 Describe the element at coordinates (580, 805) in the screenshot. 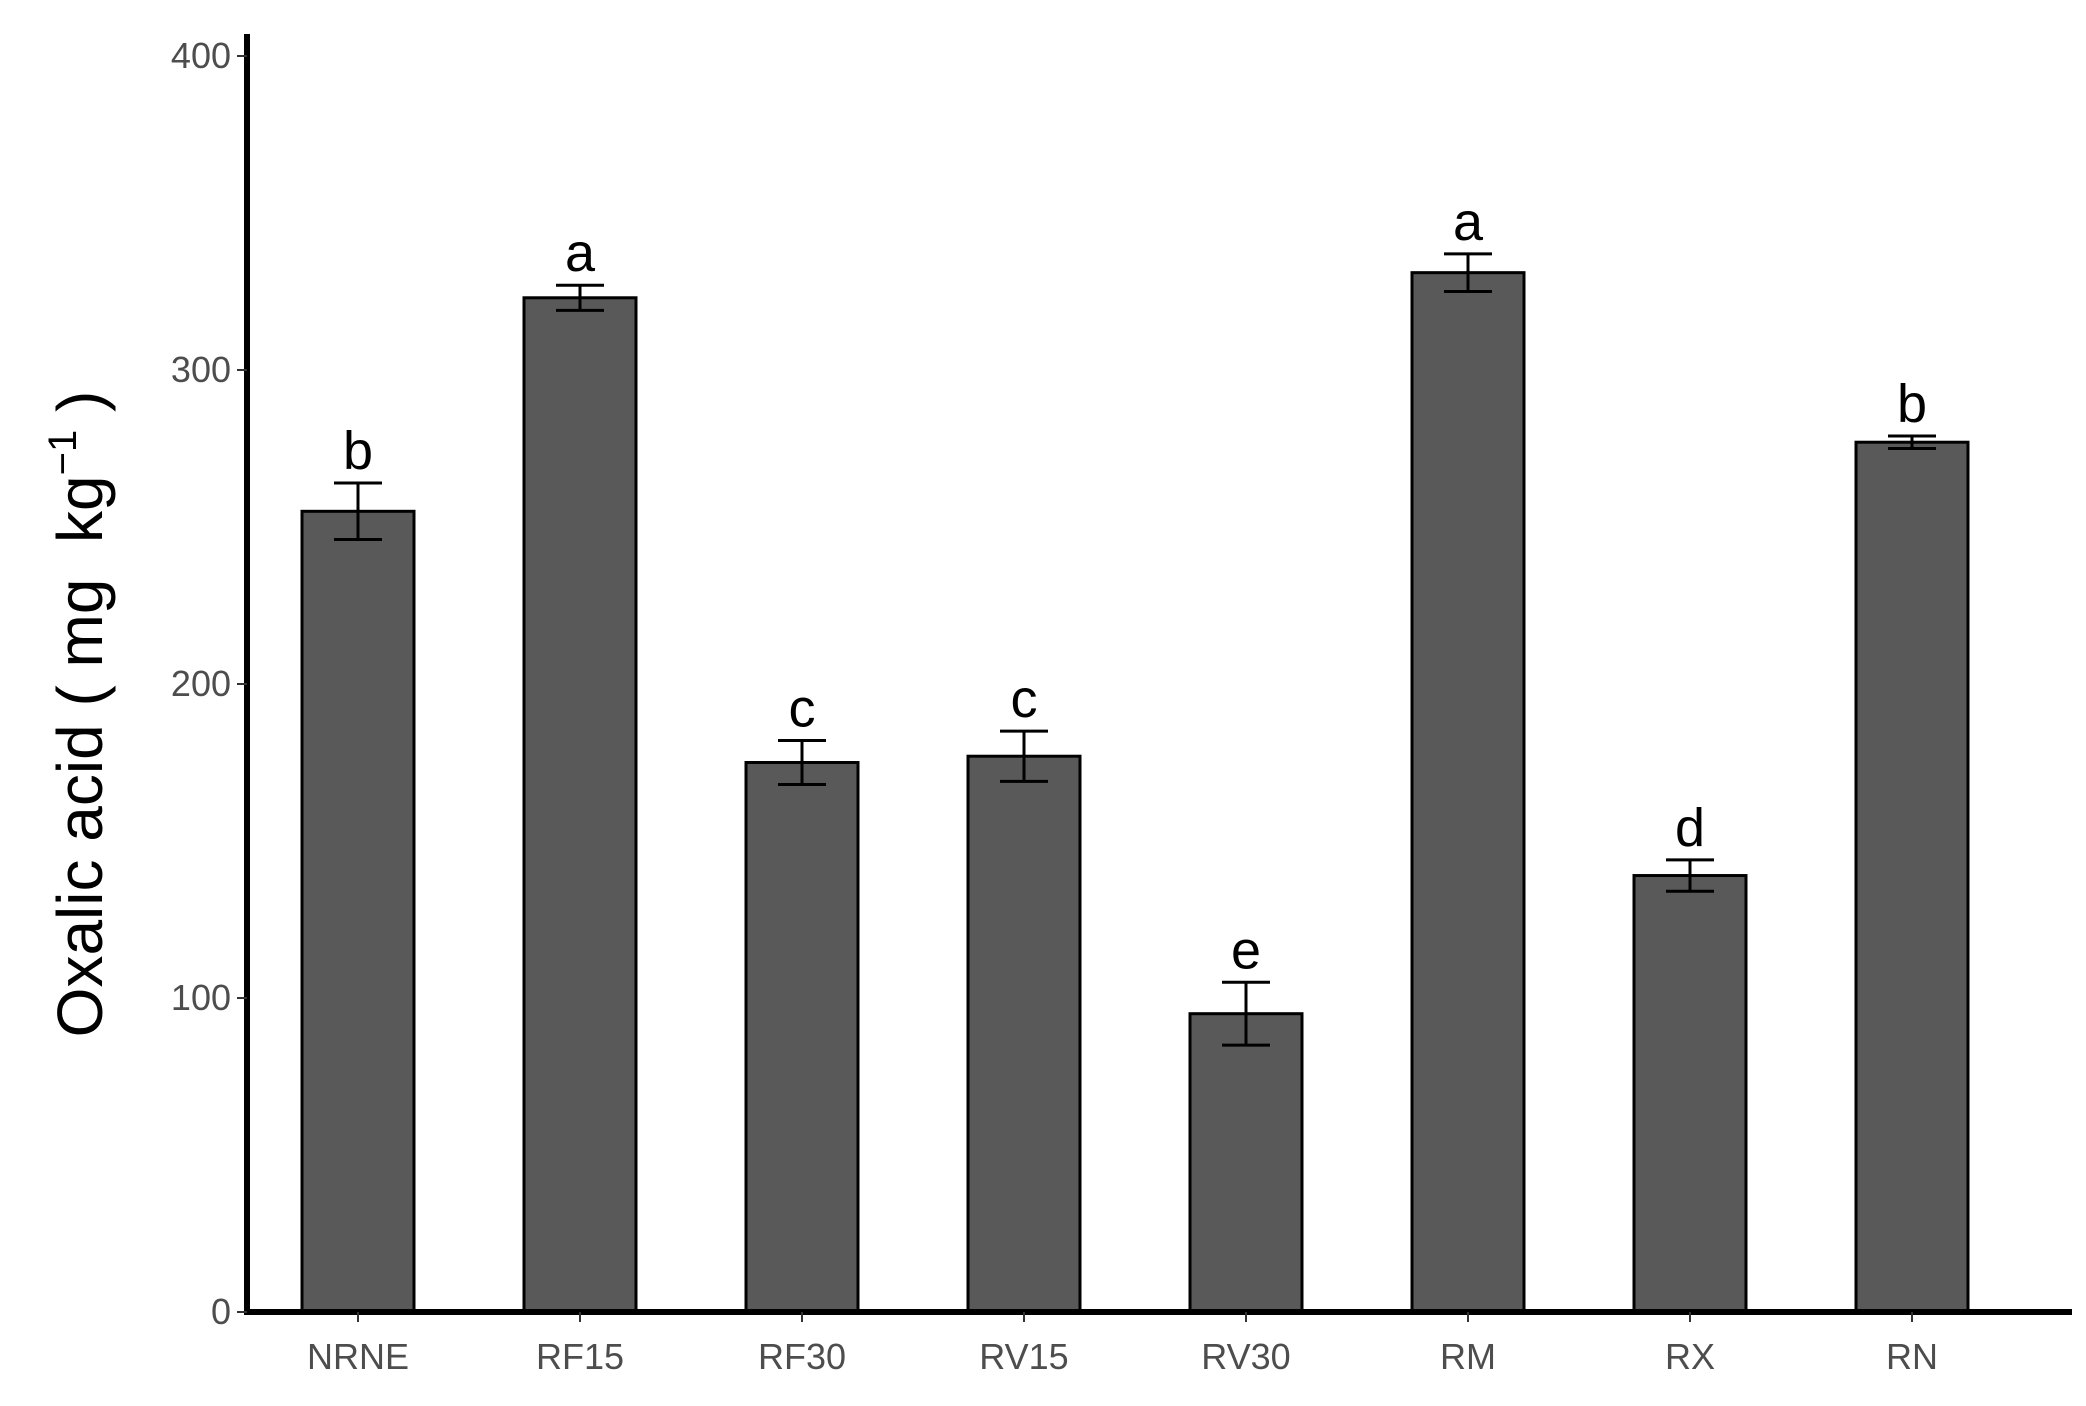

I see `bar-rf15` at that location.